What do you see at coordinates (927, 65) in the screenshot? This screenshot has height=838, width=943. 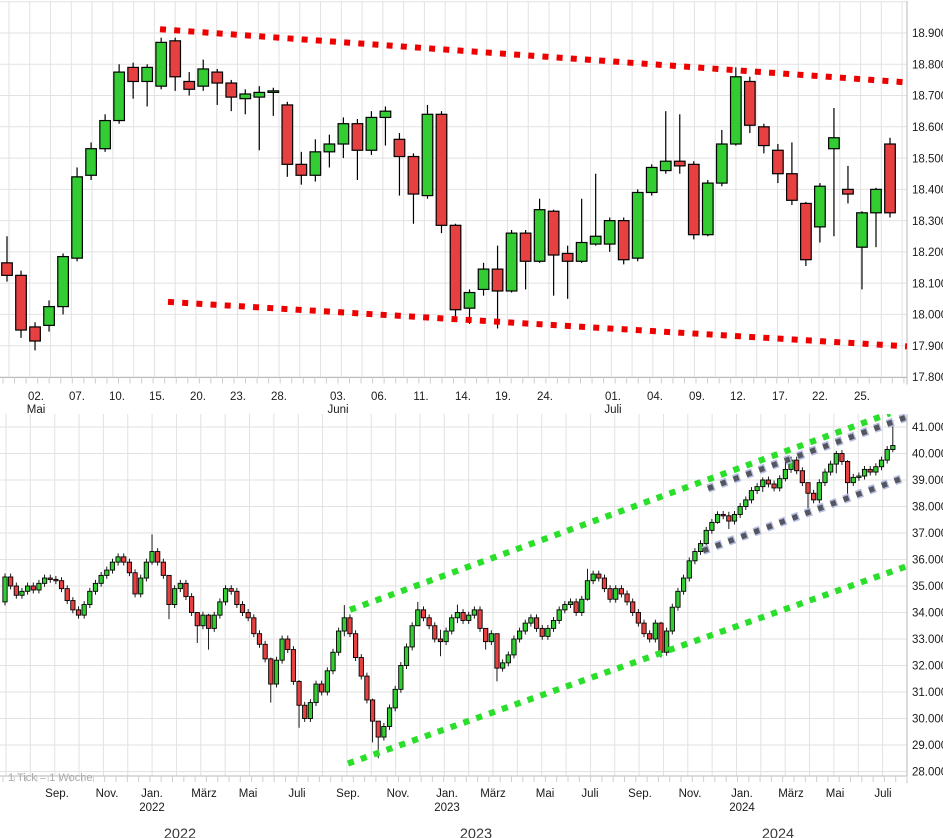 I see `y-axis-label: 18.800` at bounding box center [927, 65].